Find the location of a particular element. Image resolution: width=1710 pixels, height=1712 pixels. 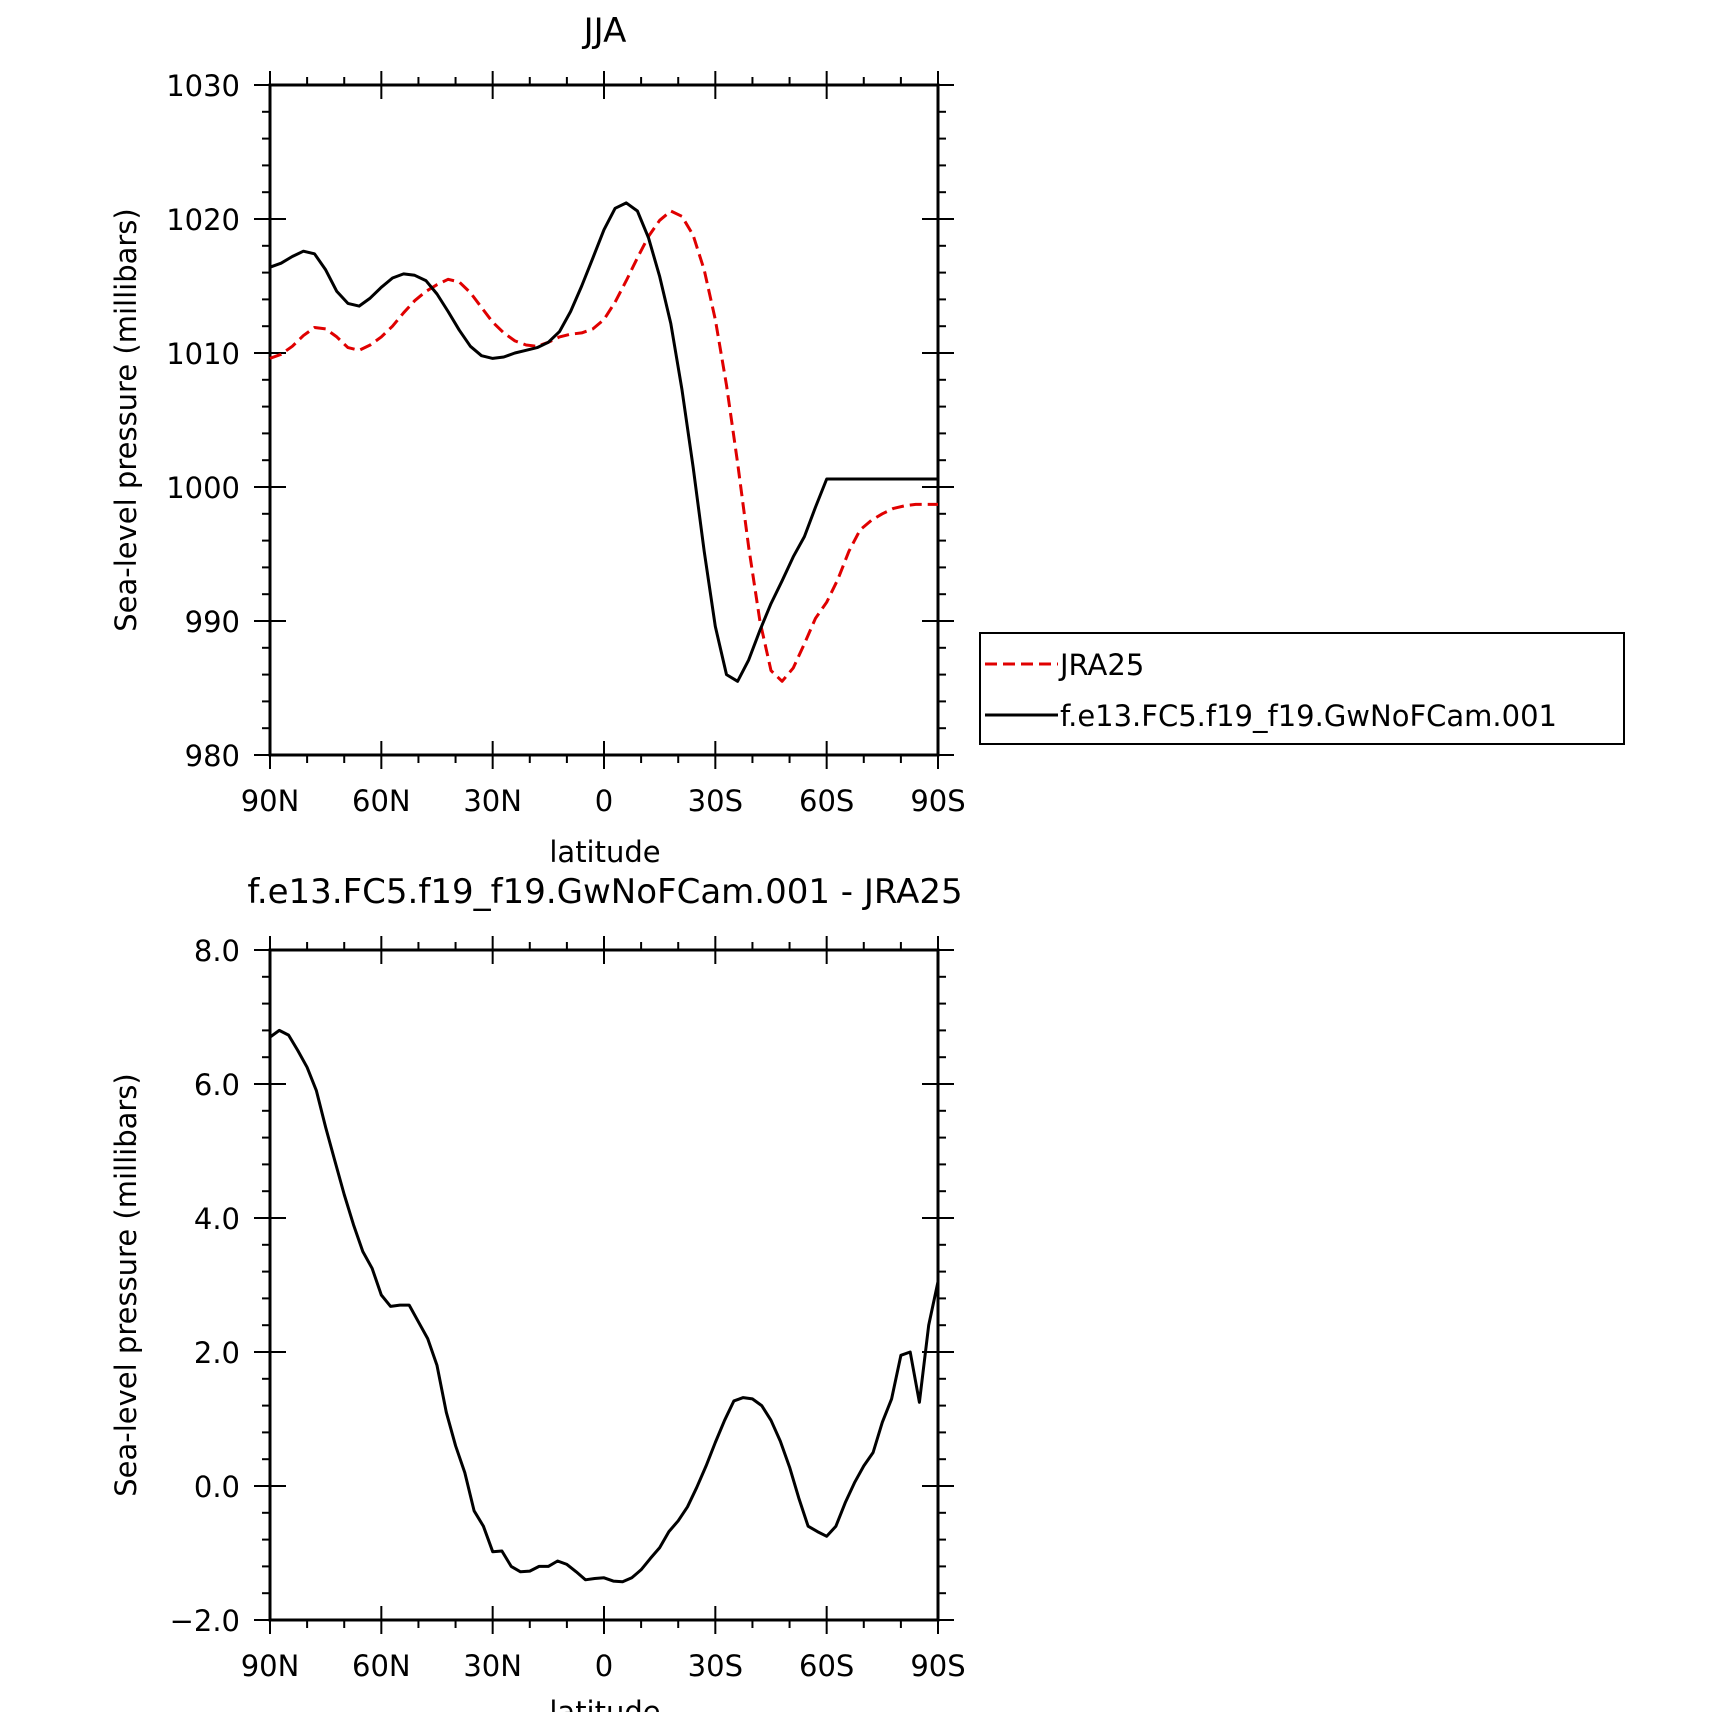

legend: JRA25 f.e13.FC5.f19_f19.GwNoFCam.001 is located at coordinates (1302, 688).